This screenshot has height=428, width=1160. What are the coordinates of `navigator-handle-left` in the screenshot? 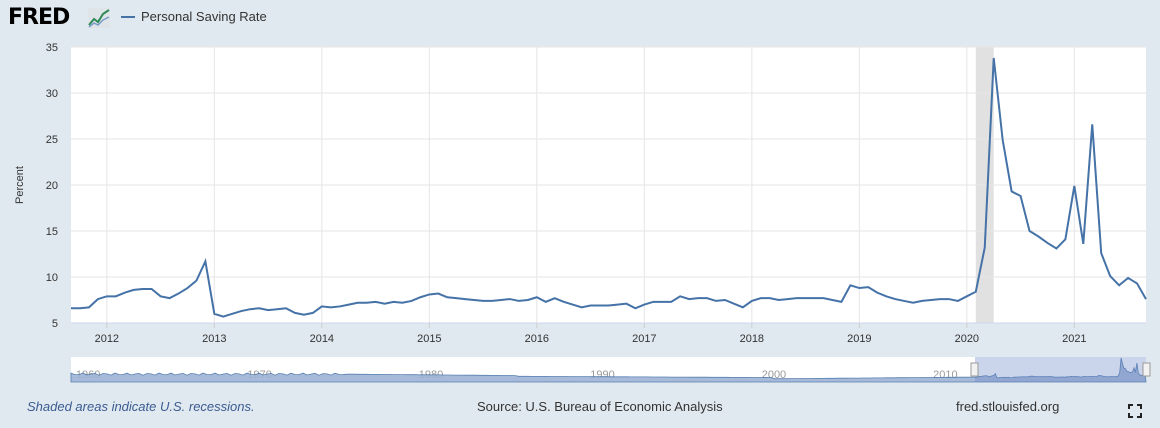 It's located at (974, 369).